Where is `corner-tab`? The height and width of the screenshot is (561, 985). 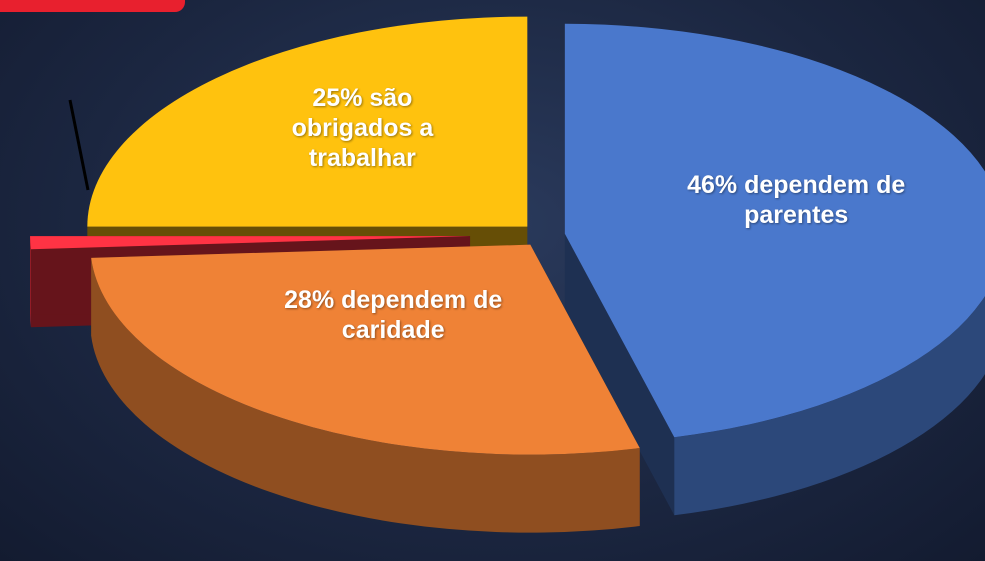
corner-tab is located at coordinates (92, 6).